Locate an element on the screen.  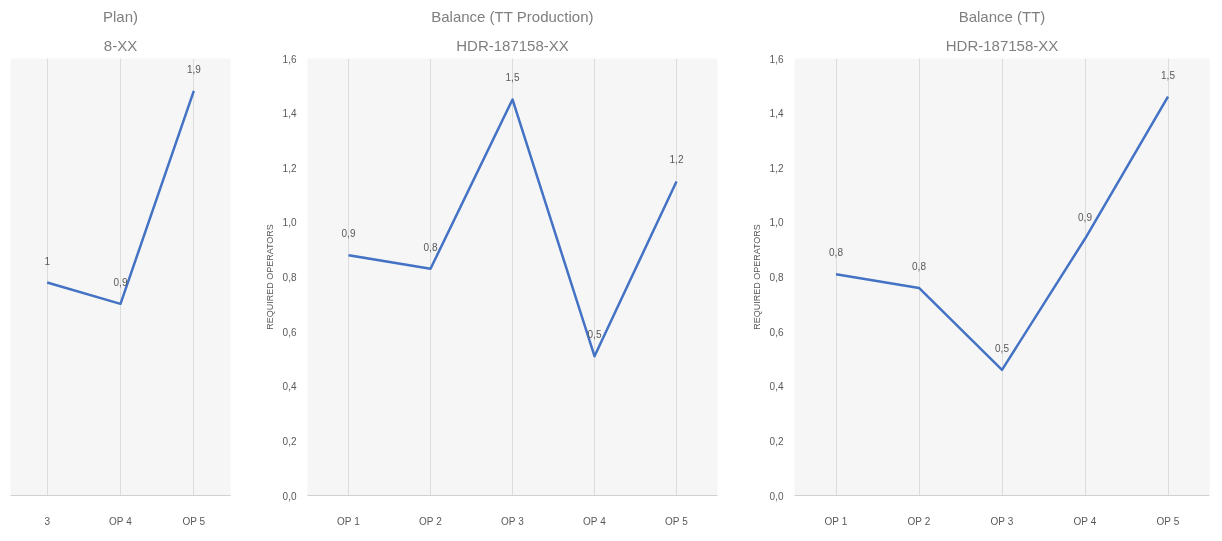
chart-subtitle: 8-XX is located at coordinates (120, 45).